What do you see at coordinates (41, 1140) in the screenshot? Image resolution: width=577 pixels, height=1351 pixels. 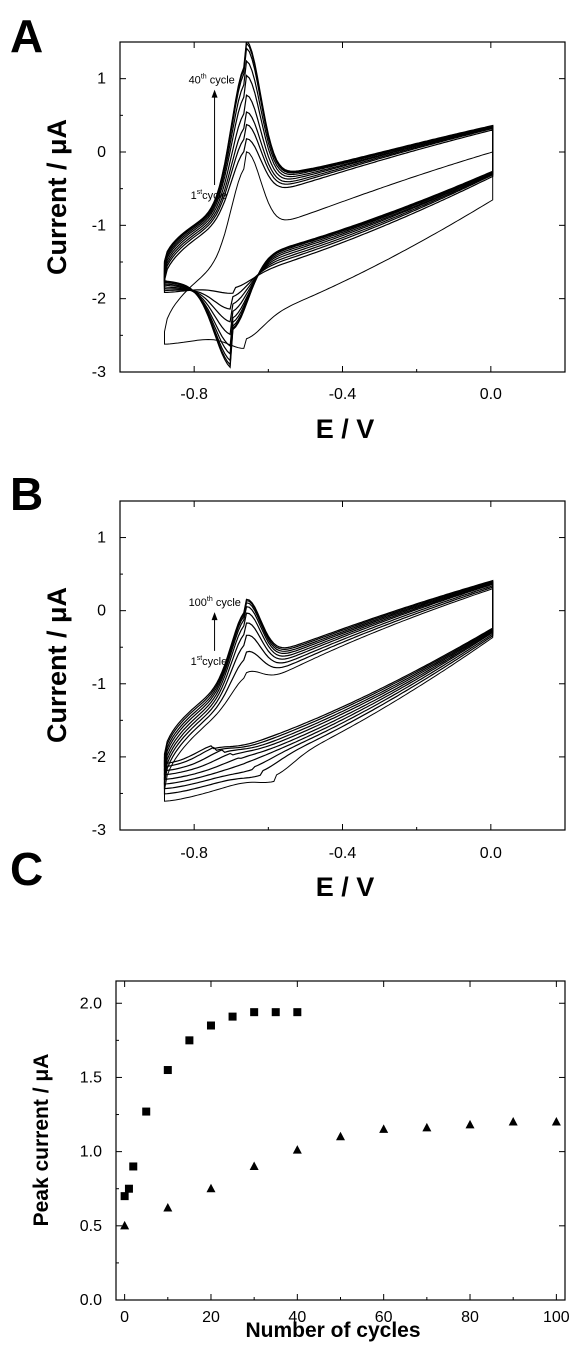 I see `y-axis-title: Peak current / μA` at bounding box center [41, 1140].